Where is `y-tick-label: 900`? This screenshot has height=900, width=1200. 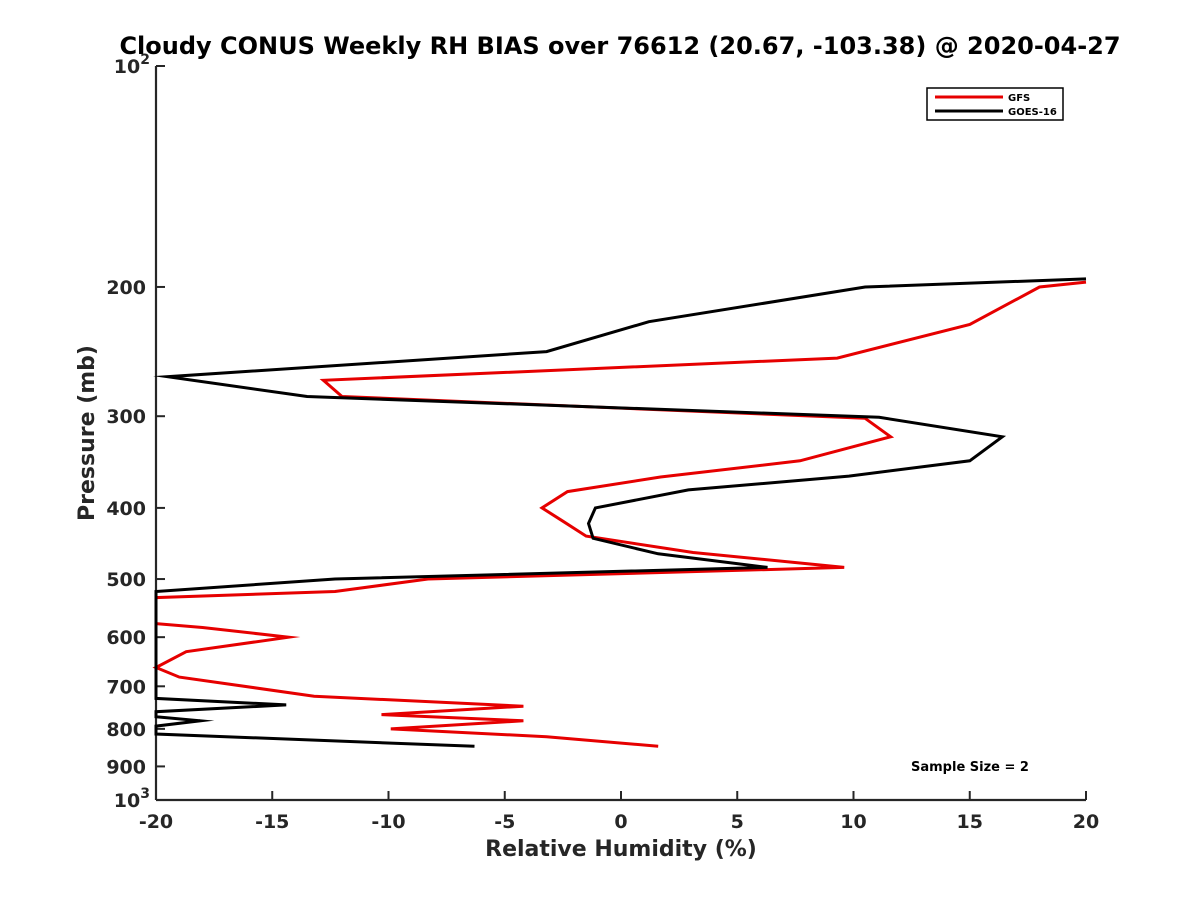
y-tick-label: 900 is located at coordinates (126, 767).